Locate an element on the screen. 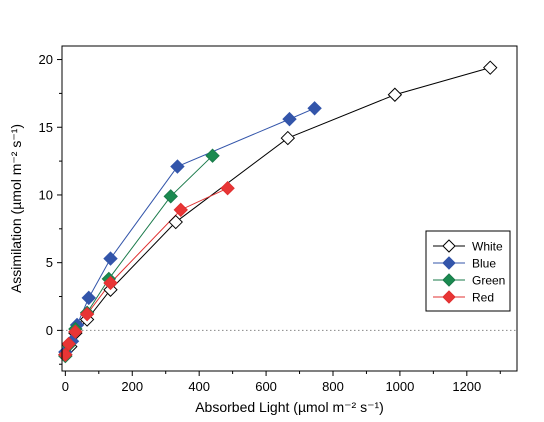 The image size is (544, 422). x-tick-label: 400 is located at coordinates (199, 386).